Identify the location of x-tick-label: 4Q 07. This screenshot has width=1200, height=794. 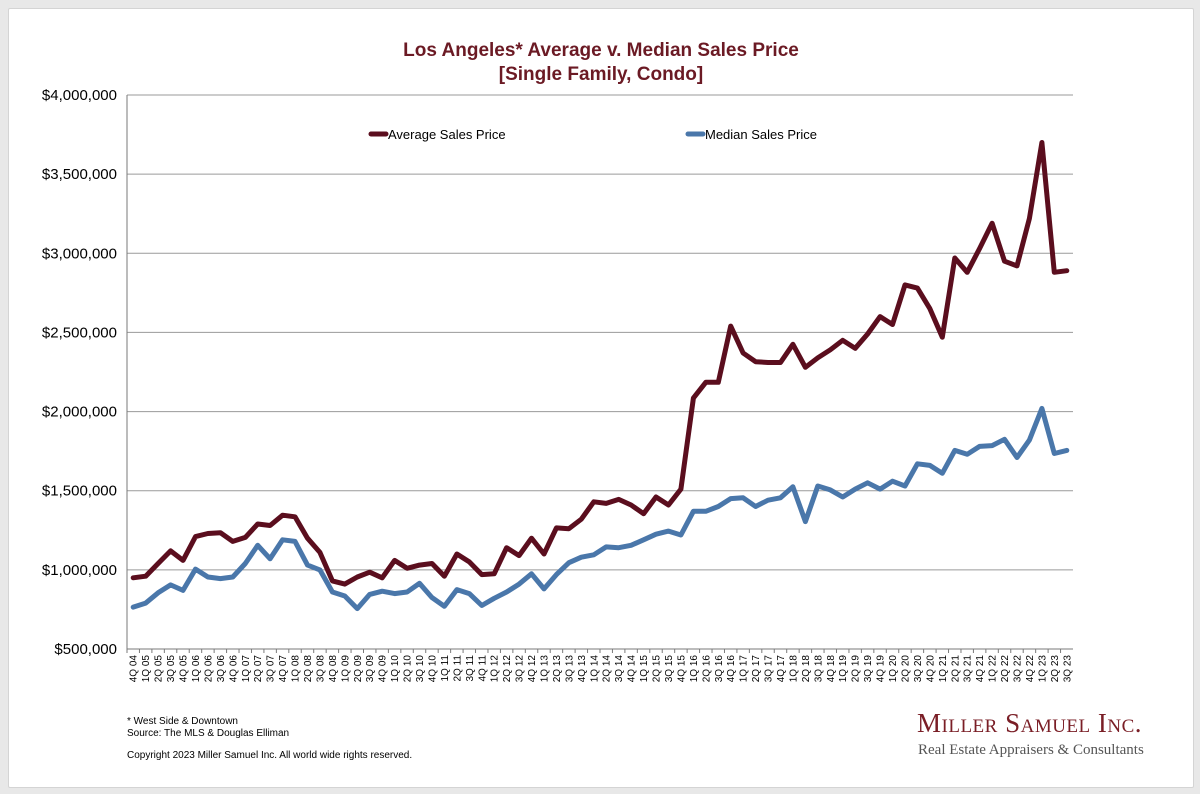
(283, 669).